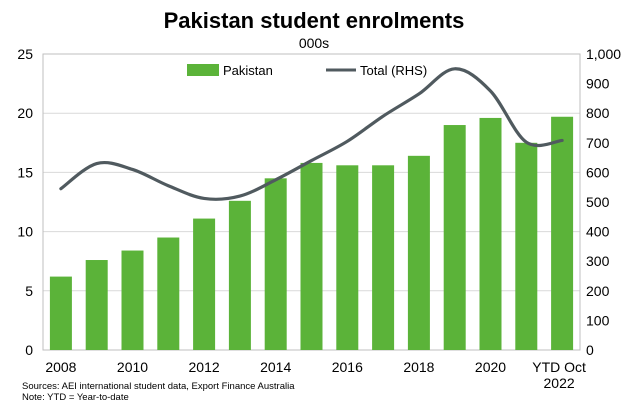  What do you see at coordinates (603, 54) in the screenshot?
I see `y-right-tick-label: 1,000` at bounding box center [603, 54].